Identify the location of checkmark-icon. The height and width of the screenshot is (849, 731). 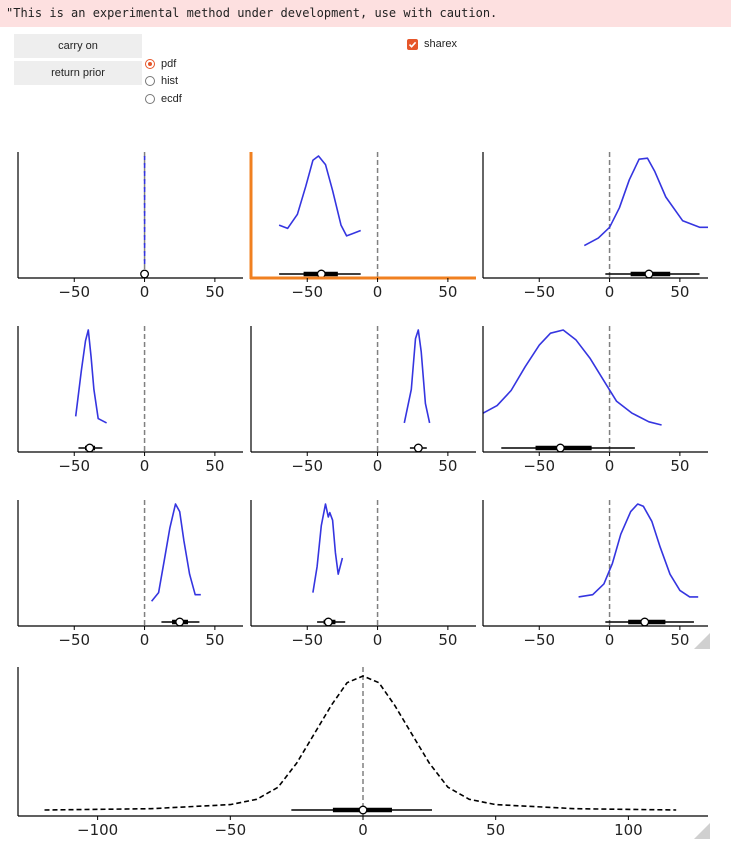
(412, 44).